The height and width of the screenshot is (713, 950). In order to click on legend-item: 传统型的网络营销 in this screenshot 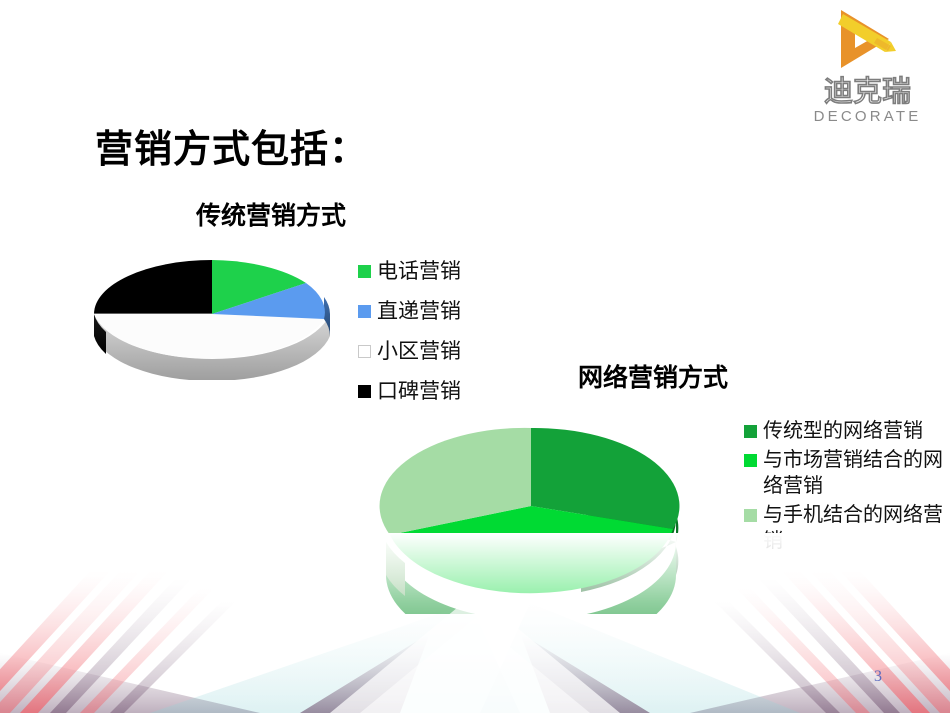, I will do `click(847, 431)`.